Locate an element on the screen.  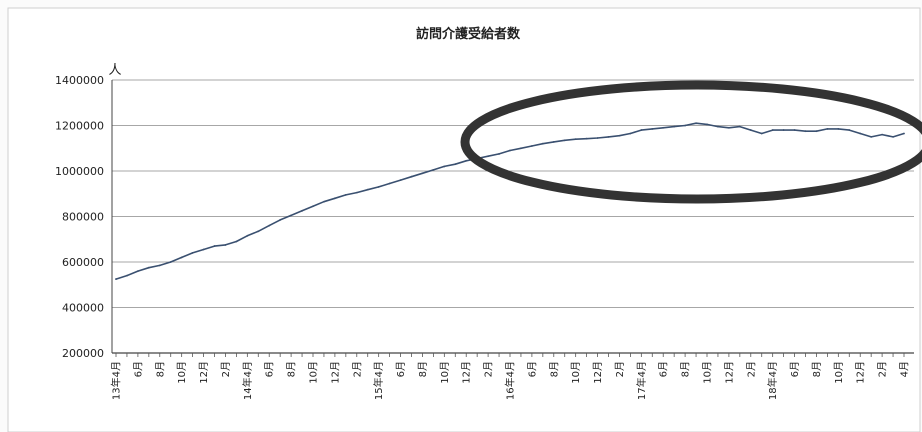
y-tick-label: 1200000 is located at coordinates (79, 126).